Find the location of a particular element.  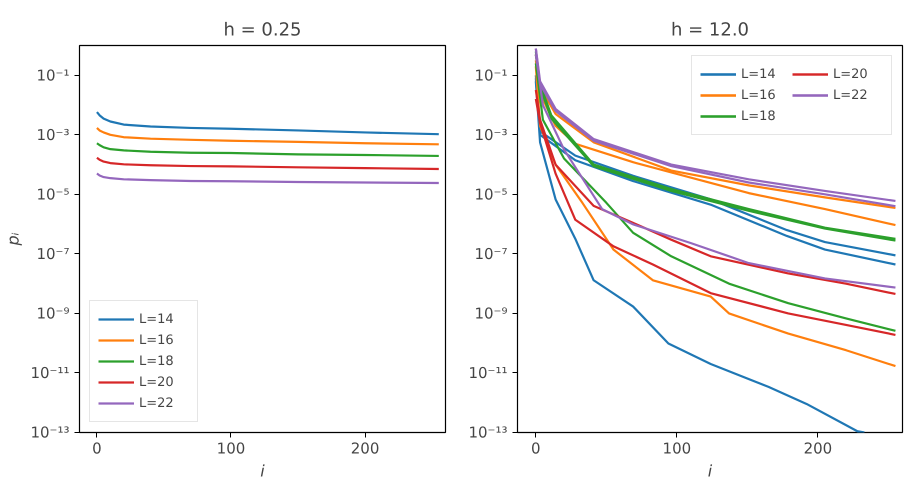

chart-title: h = 12.0 is located at coordinates (710, 30).